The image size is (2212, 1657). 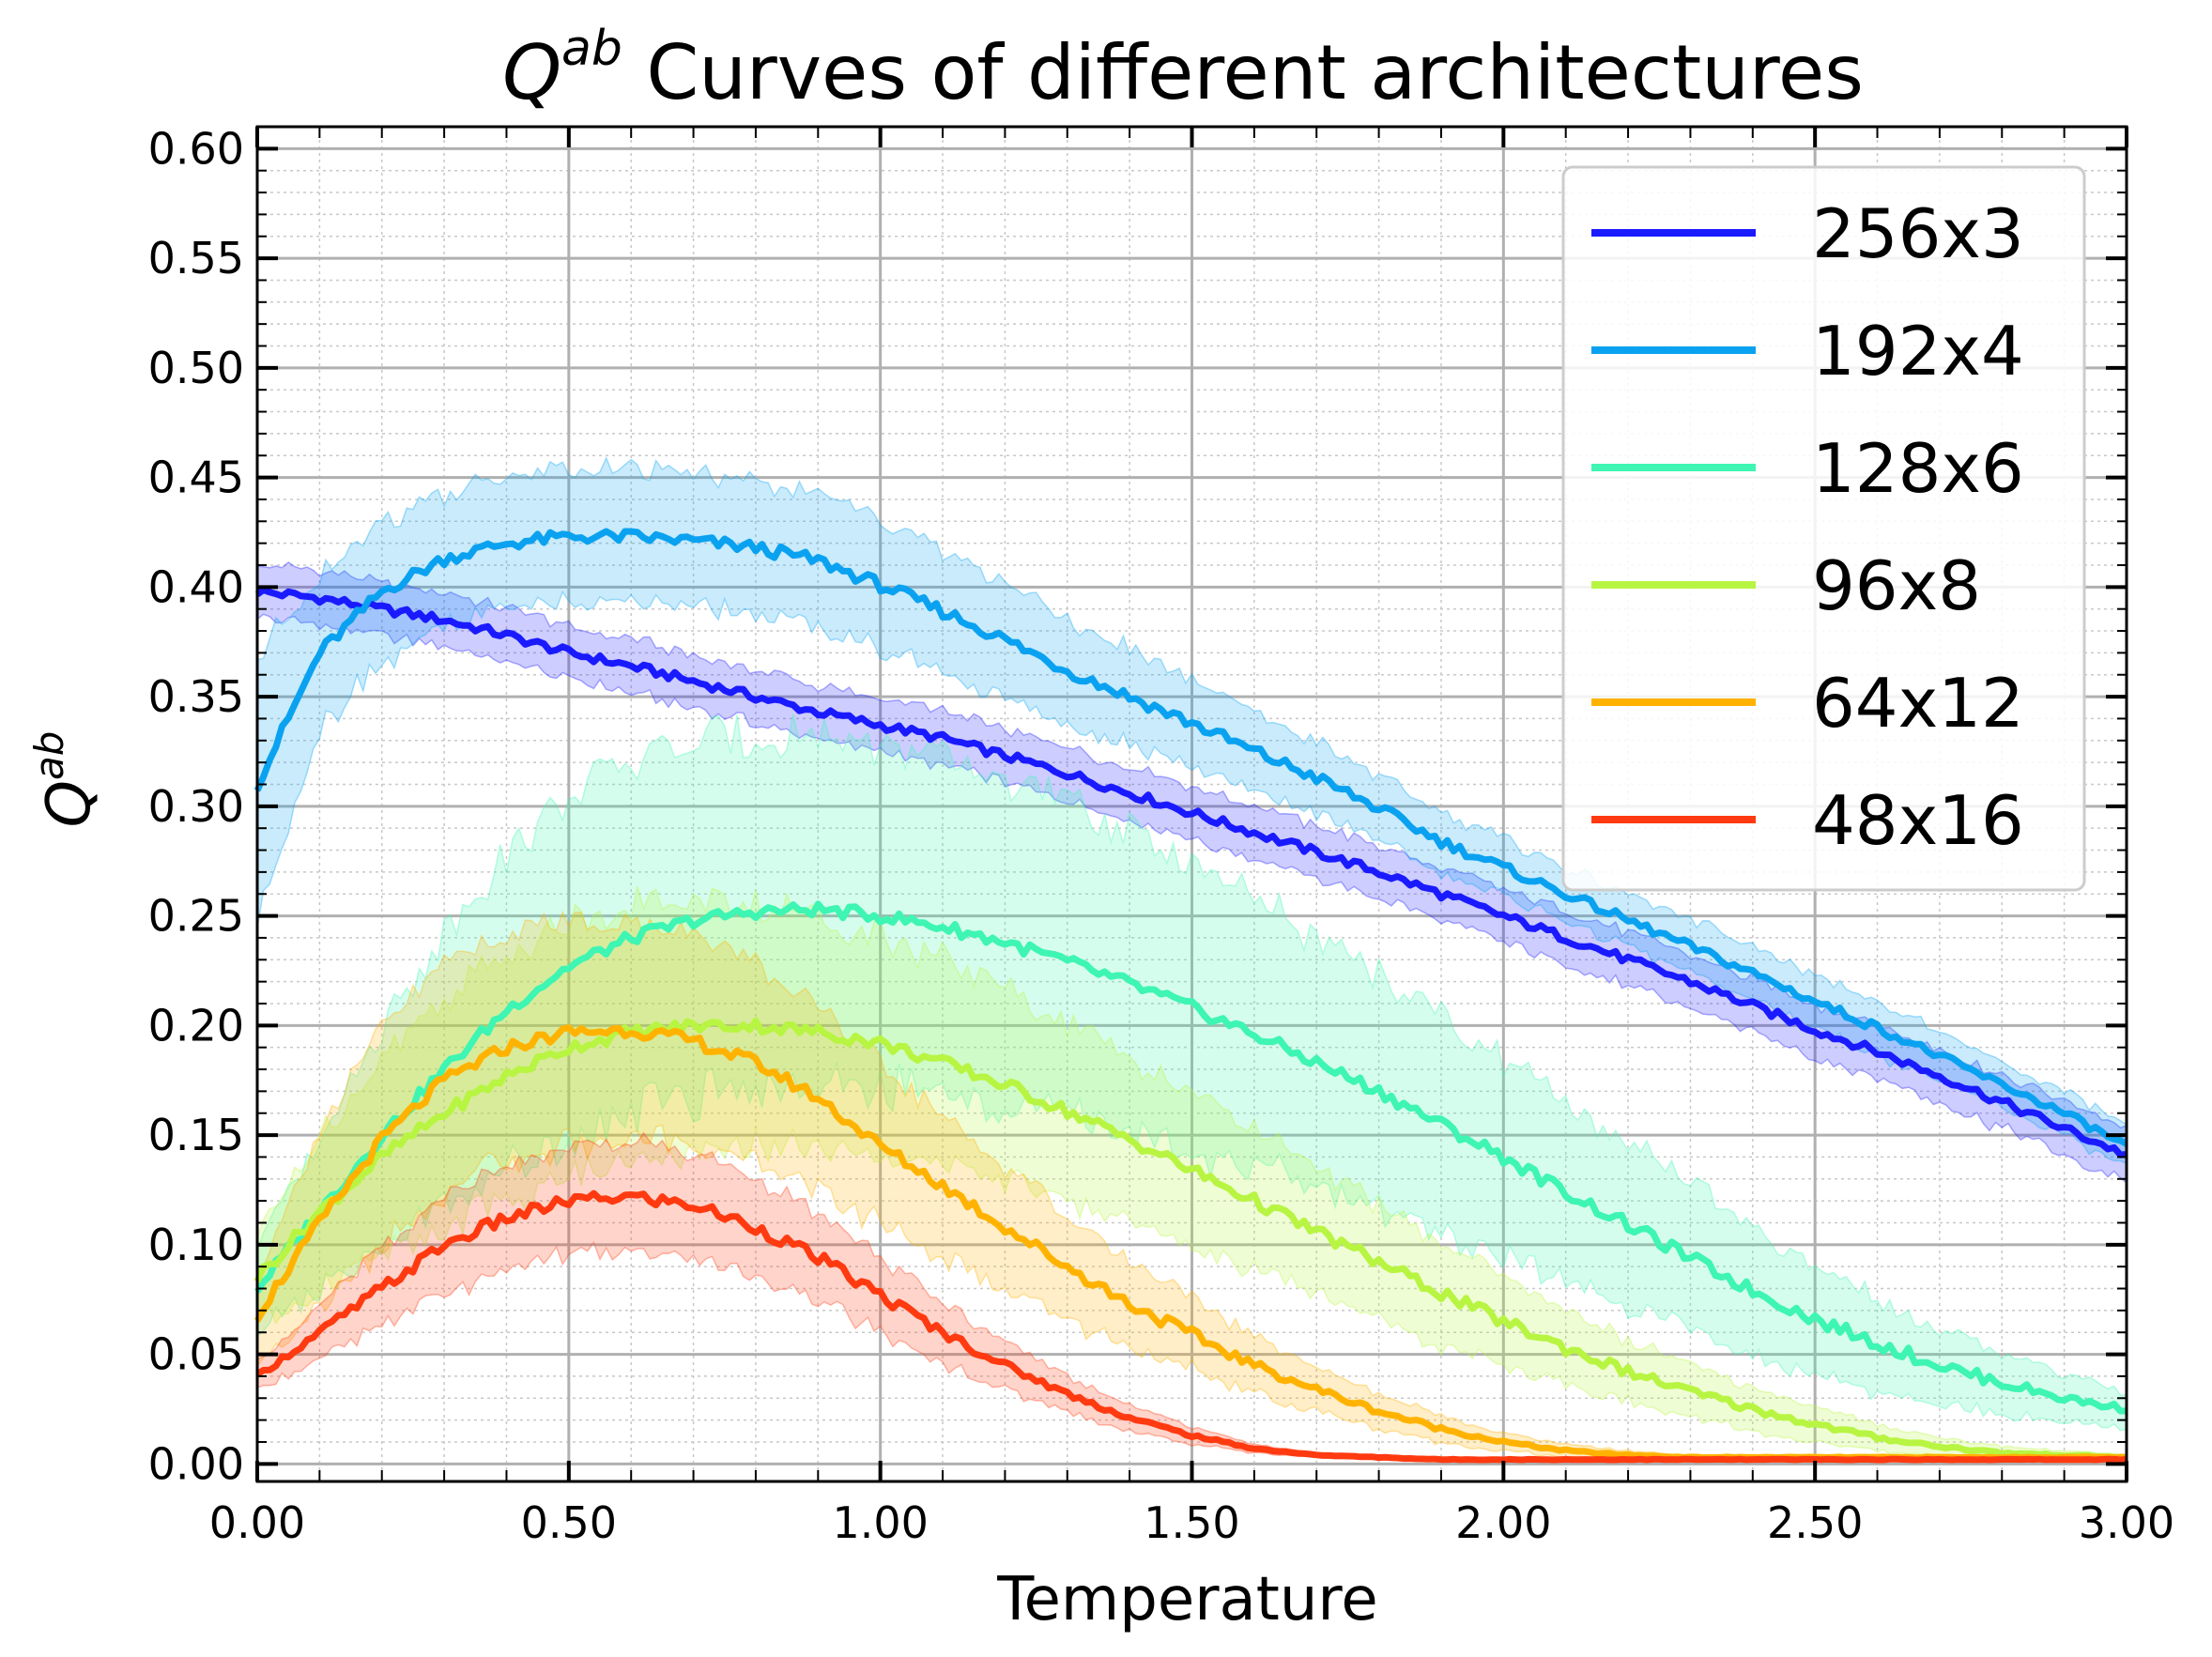 What do you see at coordinates (880, 1523) in the screenshot?
I see `x-tick-label: 1.00` at bounding box center [880, 1523].